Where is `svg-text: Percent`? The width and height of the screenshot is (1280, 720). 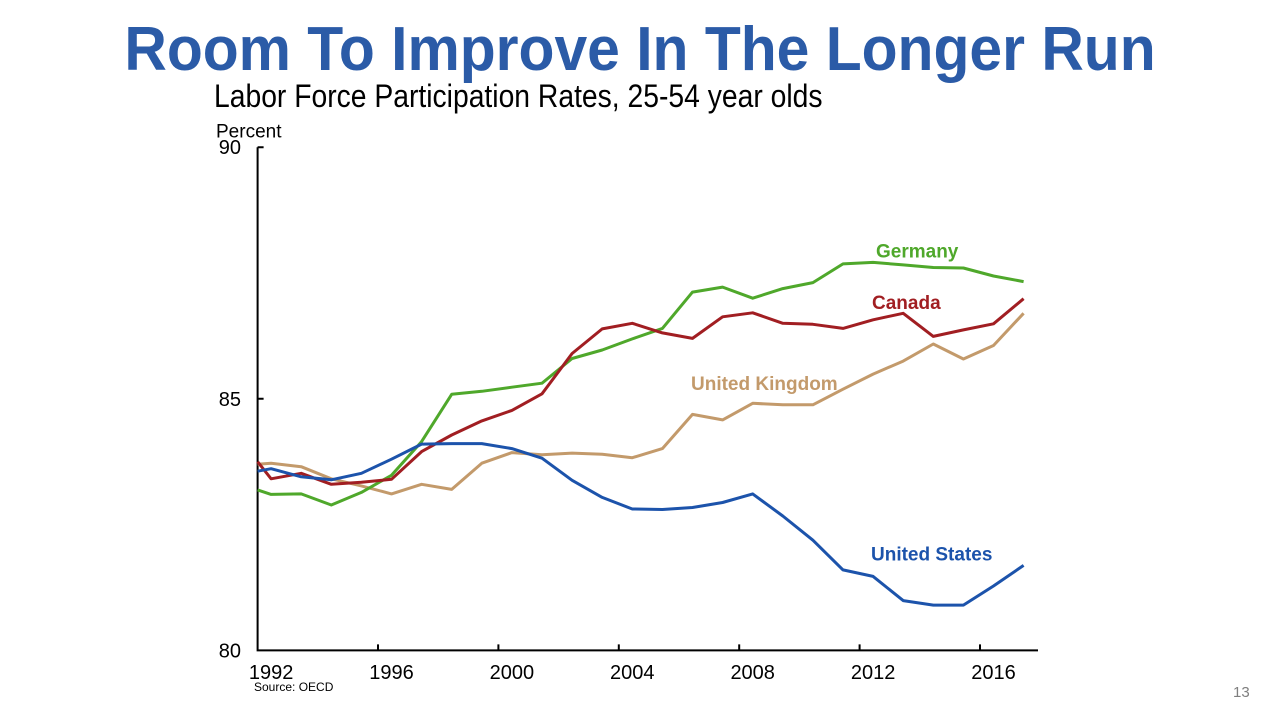 svg-text: Percent is located at coordinates (249, 132).